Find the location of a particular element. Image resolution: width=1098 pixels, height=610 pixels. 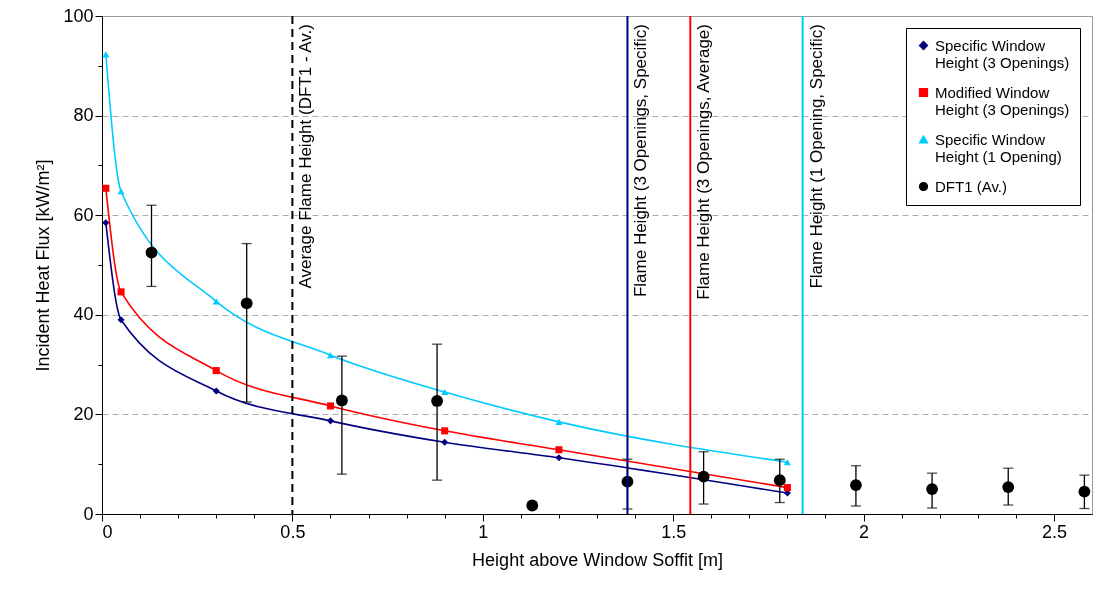

x-tick-label: 2.5 is located at coordinates (1054, 531).